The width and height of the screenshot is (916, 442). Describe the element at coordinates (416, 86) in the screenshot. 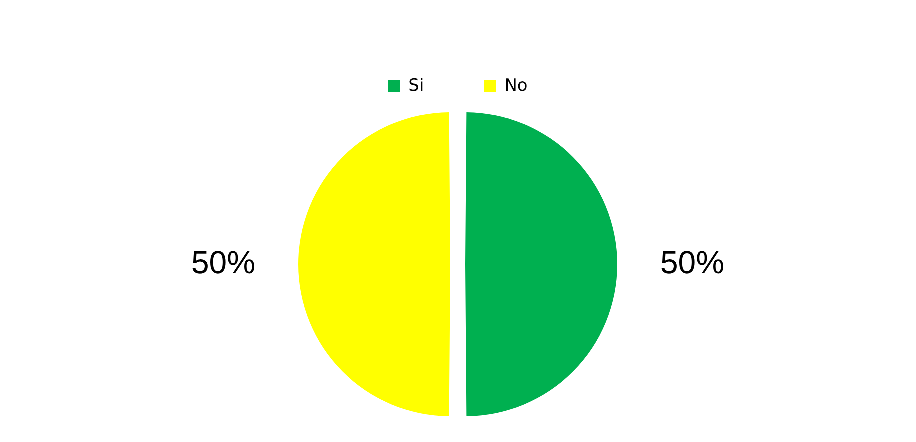

I see `legend-label: Si` at that location.